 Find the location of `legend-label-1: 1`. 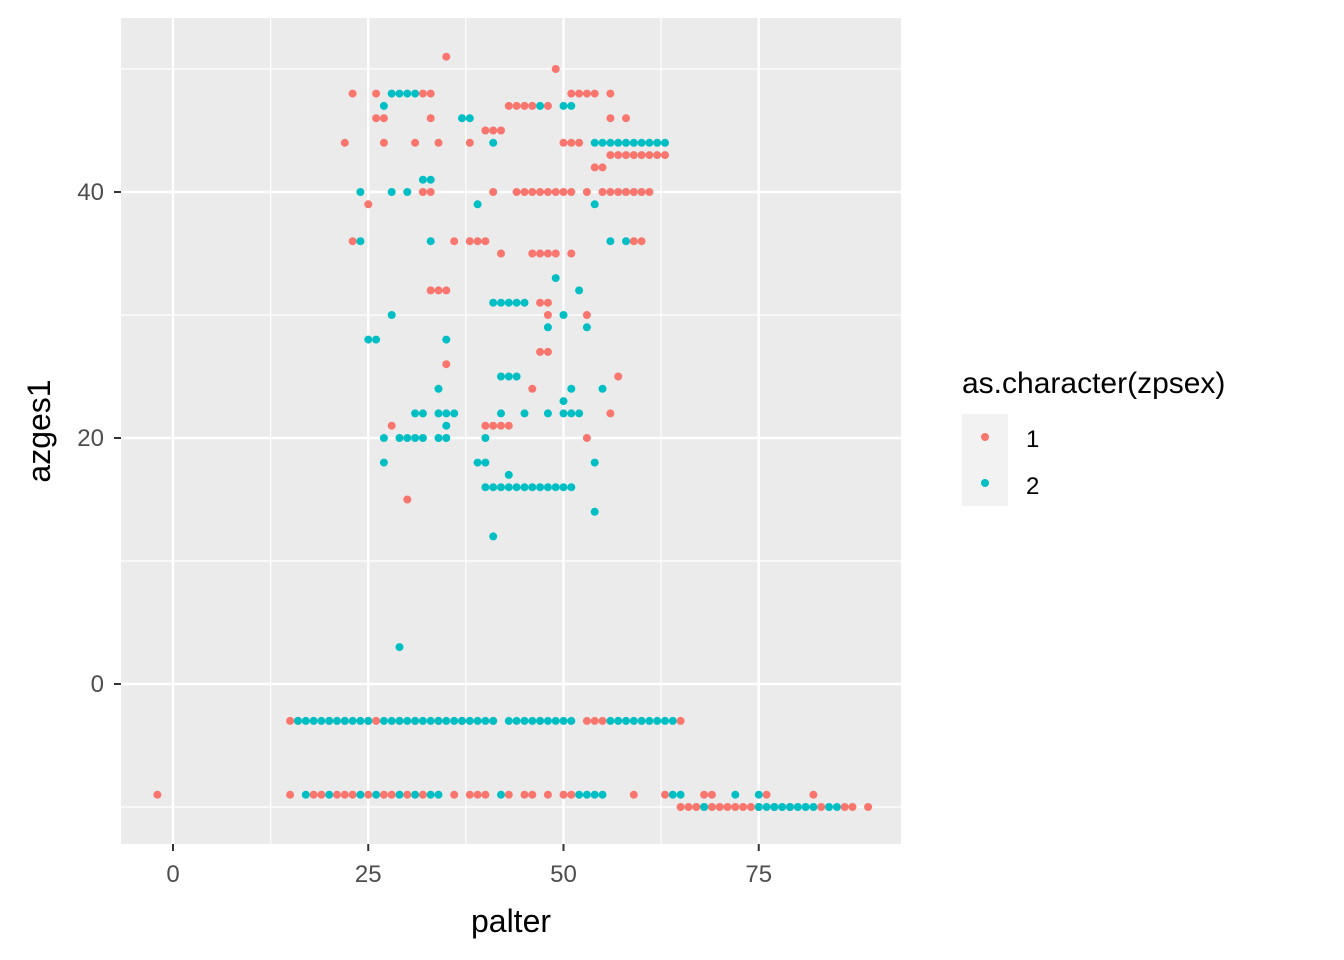

legend-label-1: 1 is located at coordinates (1032, 439).